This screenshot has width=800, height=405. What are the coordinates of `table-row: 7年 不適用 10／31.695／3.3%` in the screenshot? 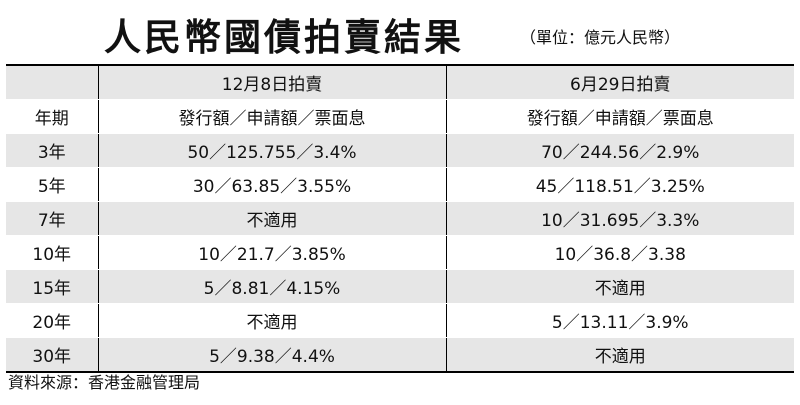 It's located at (400, 218).